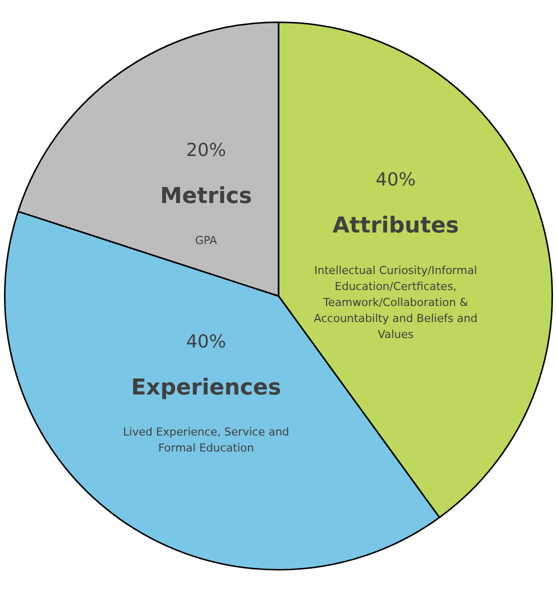  Describe the element at coordinates (396, 302) in the screenshot. I see `text: Intellectual Curiosity/Informal Education/Certficates, Teamwork/Collaboration & Accountabilty and Beliefs and Values` at that location.